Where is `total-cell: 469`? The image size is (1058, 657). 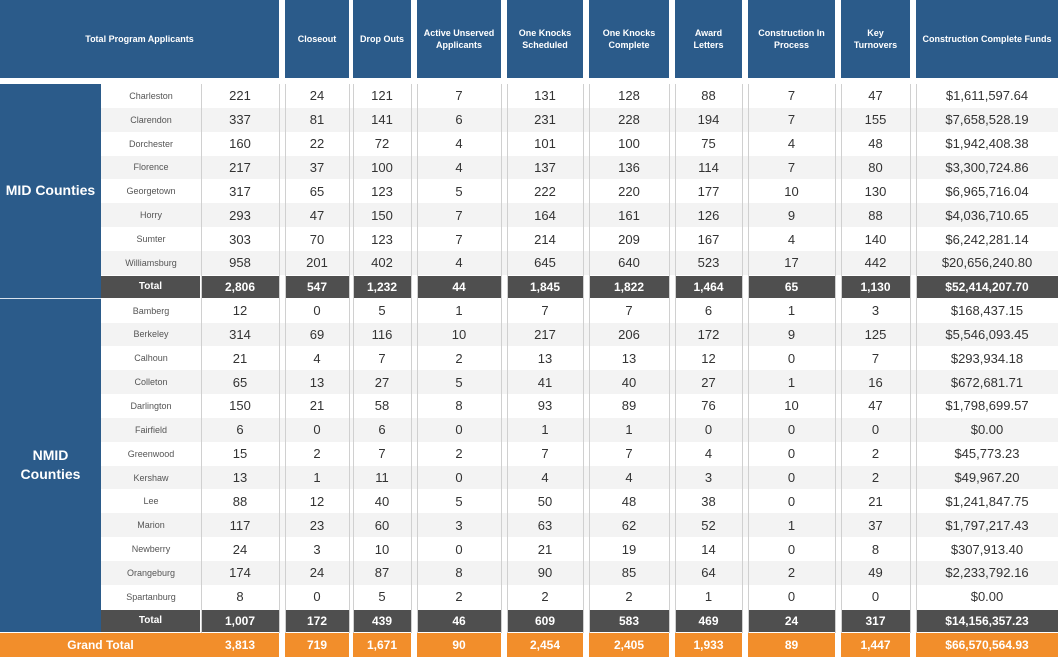 total-cell: 469 is located at coordinates (708, 620).